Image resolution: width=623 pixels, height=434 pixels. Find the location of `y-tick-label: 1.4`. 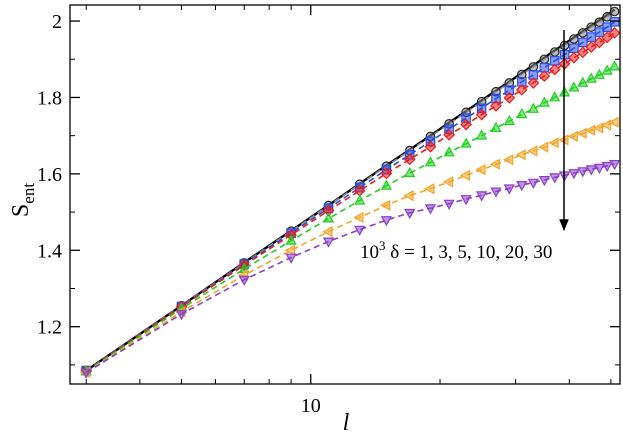

y-tick-label: 1.4 is located at coordinates (49, 251).